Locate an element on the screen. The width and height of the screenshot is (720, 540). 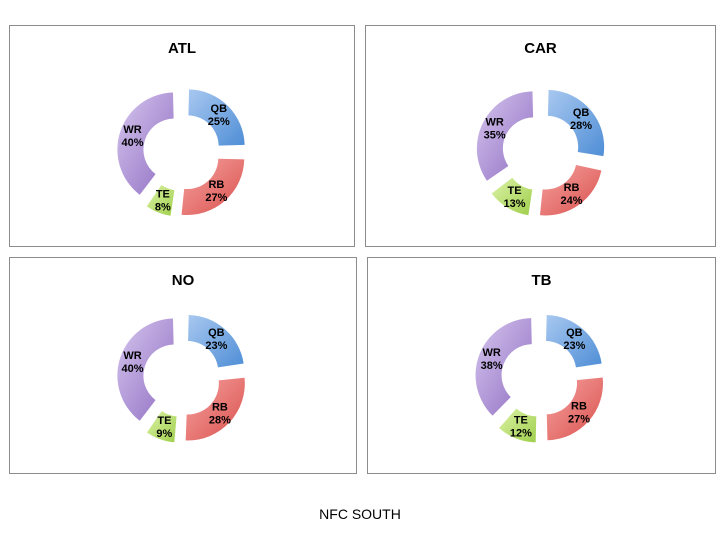
slice-value-label-te: 13% is located at coordinates (515, 204).